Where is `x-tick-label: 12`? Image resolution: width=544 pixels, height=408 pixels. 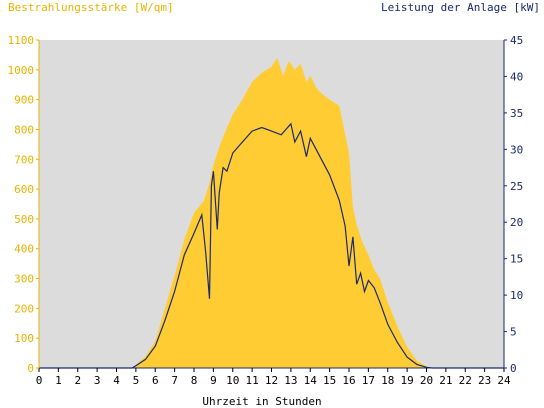 x-tick-label: 12 is located at coordinates (271, 380).